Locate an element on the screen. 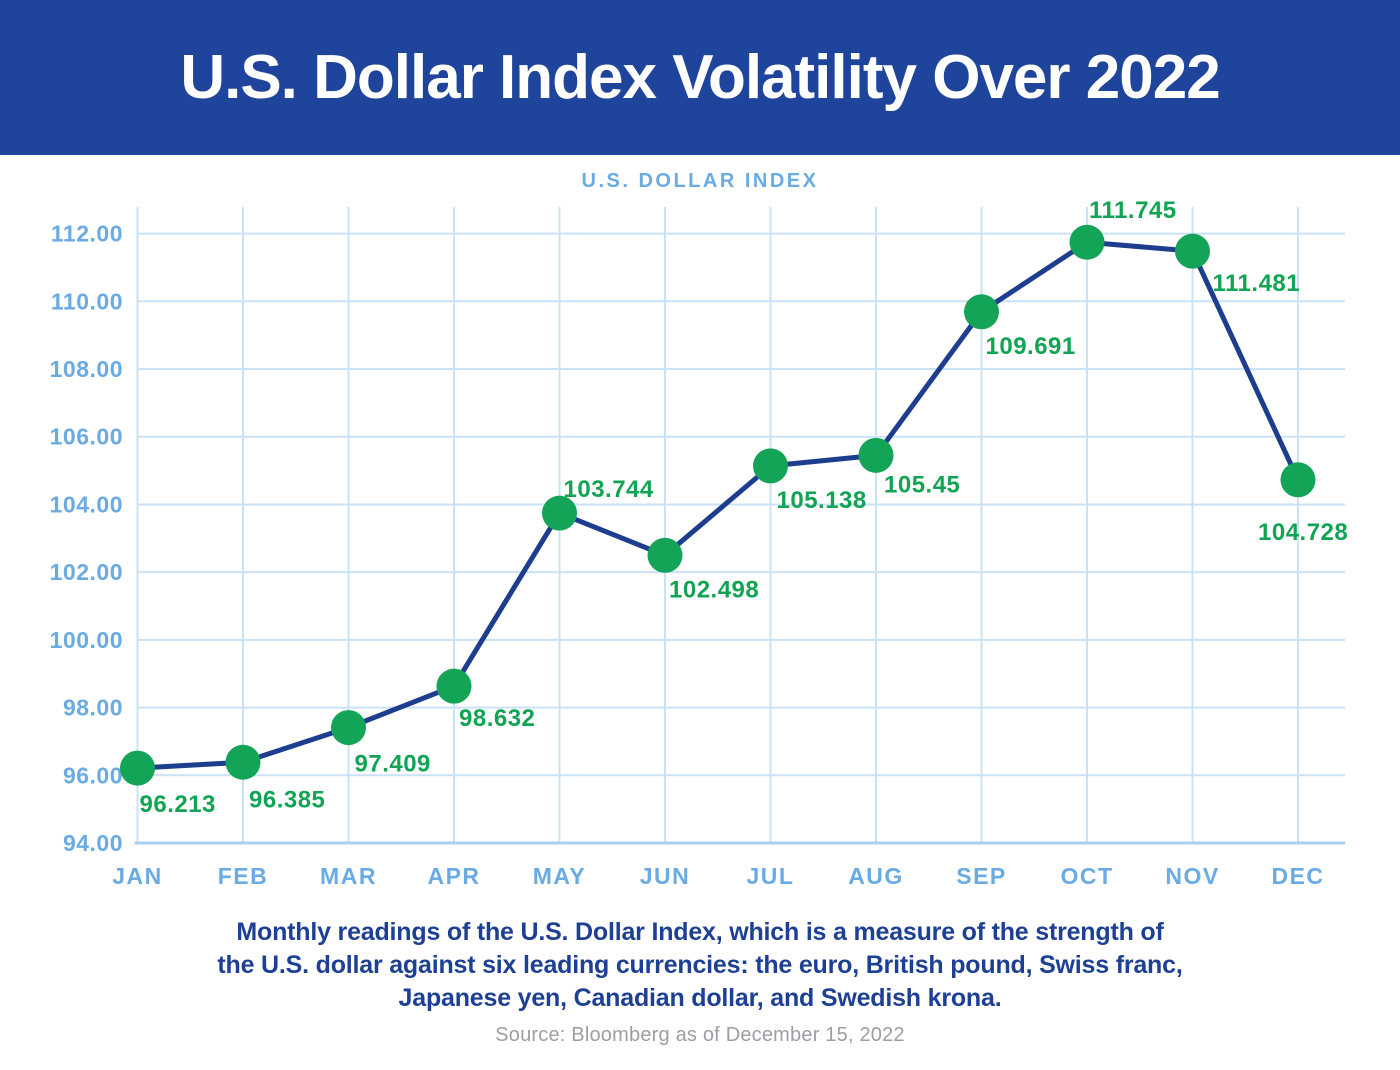 This screenshot has height=1070, width=1400. x-axis-month-label: APR is located at coordinates (453, 876).